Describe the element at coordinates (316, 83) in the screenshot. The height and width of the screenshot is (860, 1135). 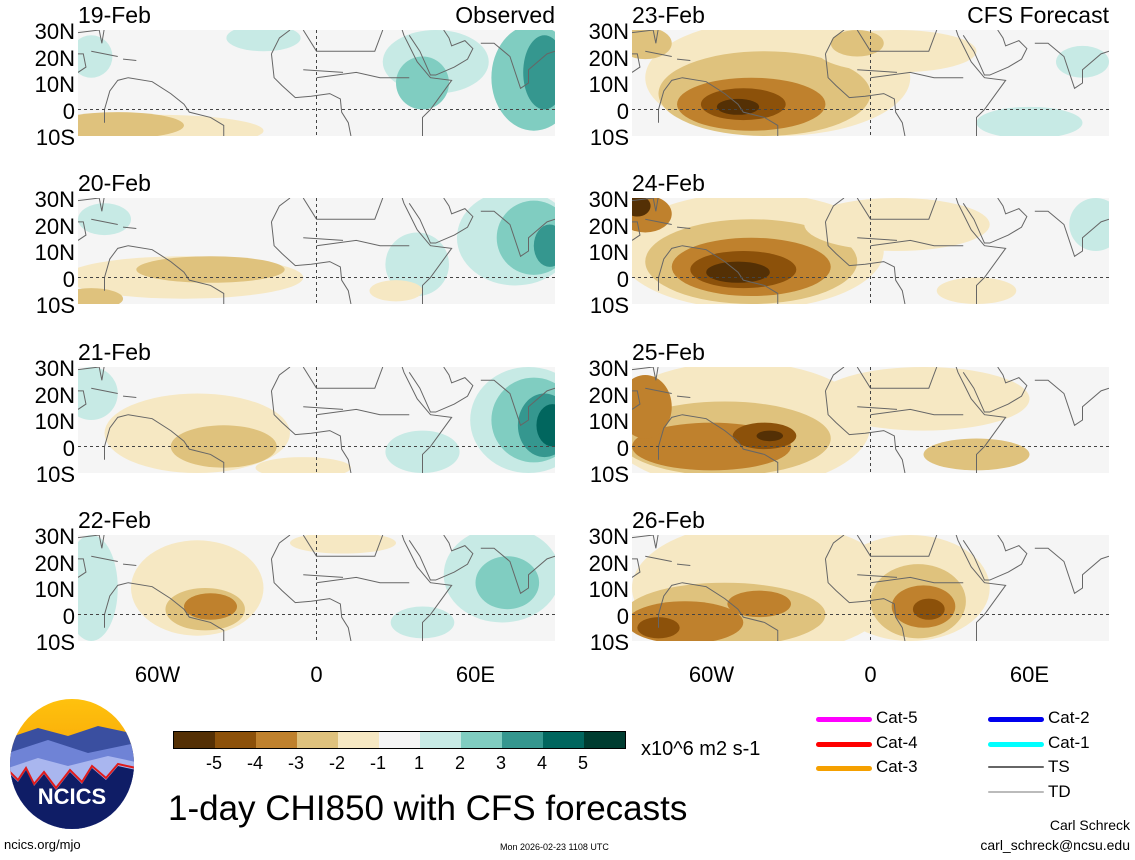
I see `map-panel-19-Feb` at that location.